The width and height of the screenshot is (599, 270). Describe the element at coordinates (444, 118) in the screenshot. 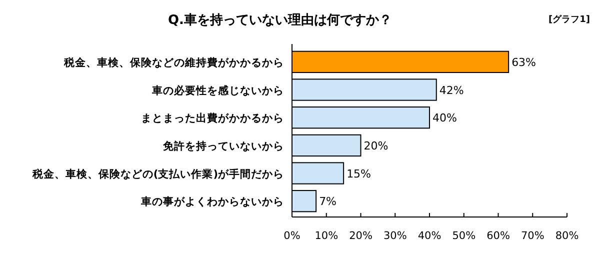

I see `data-label: 40%` at that location.